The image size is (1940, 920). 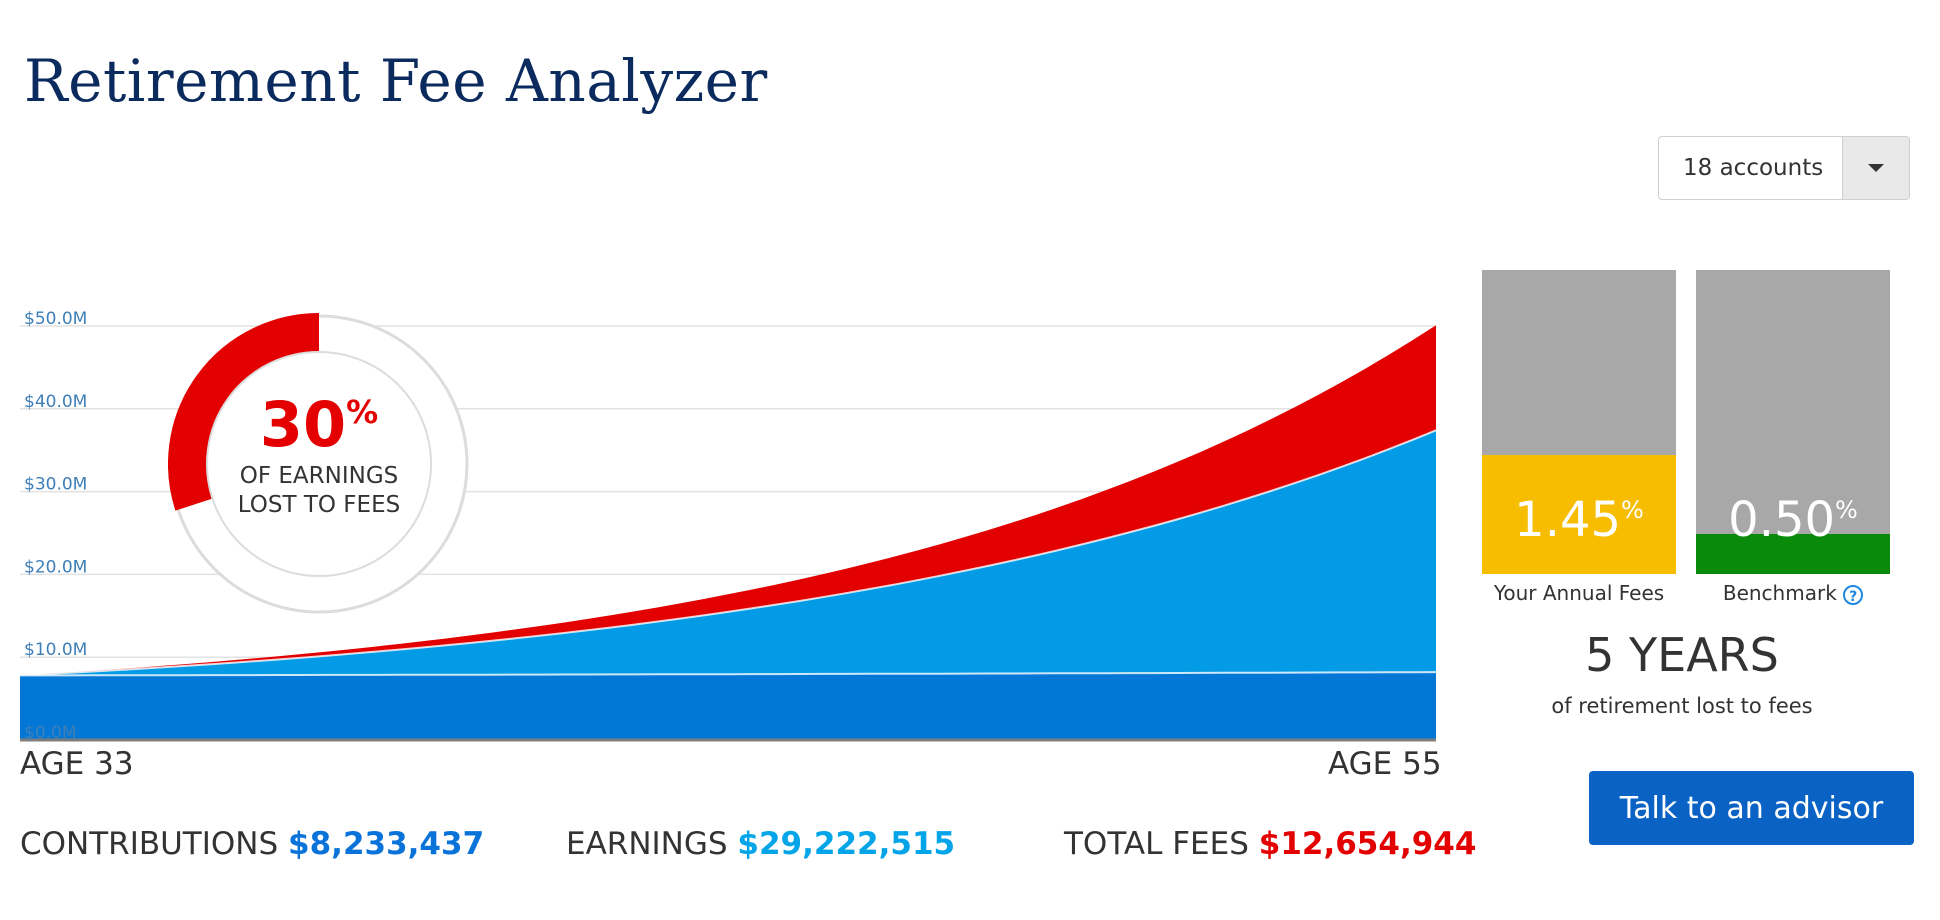 I want to click on page-title: Retirement Fee Analyzer, so click(x=396, y=80).